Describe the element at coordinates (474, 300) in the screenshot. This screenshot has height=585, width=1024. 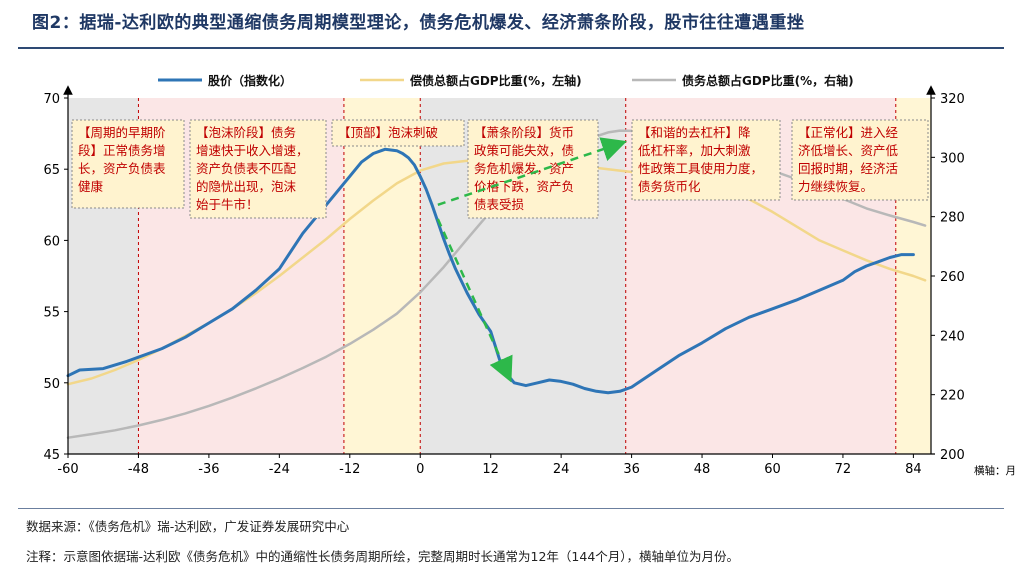
I see `decline-arrow` at that location.